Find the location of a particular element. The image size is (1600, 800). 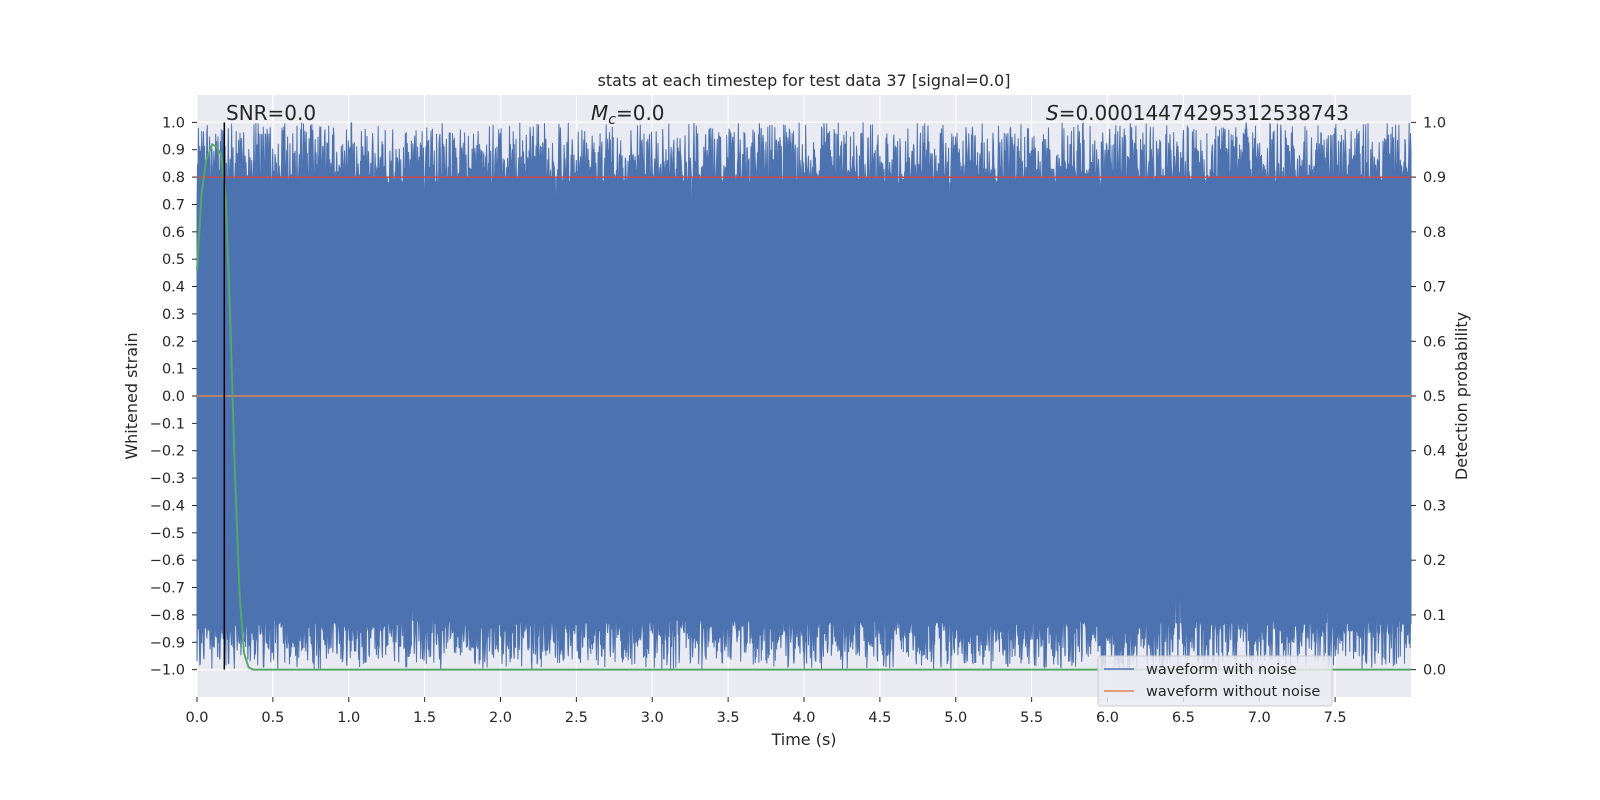

y-left-tick-label: −1.0 is located at coordinates (167, 671).